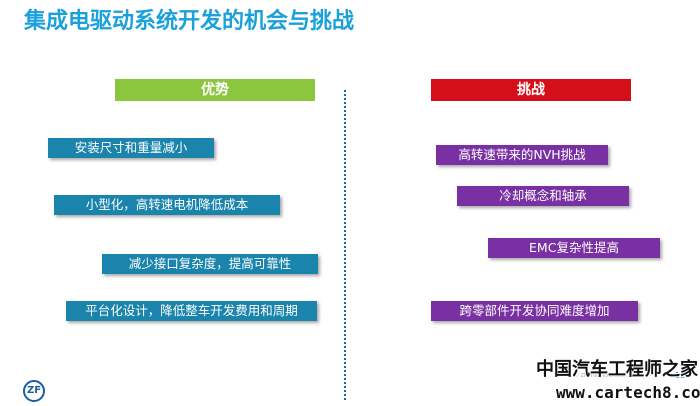  Describe the element at coordinates (543, 196) in the screenshot. I see `challenge-item-2: 冷却概念和轴承` at that location.